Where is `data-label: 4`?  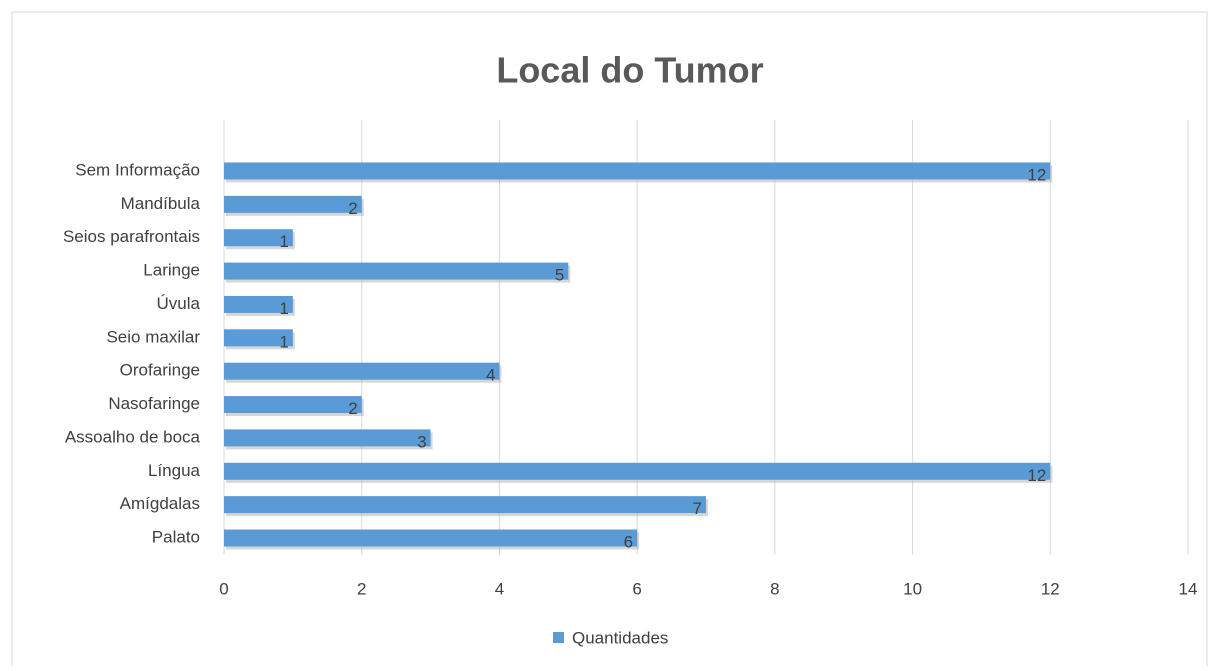
data-label: 4 is located at coordinates (490, 375).